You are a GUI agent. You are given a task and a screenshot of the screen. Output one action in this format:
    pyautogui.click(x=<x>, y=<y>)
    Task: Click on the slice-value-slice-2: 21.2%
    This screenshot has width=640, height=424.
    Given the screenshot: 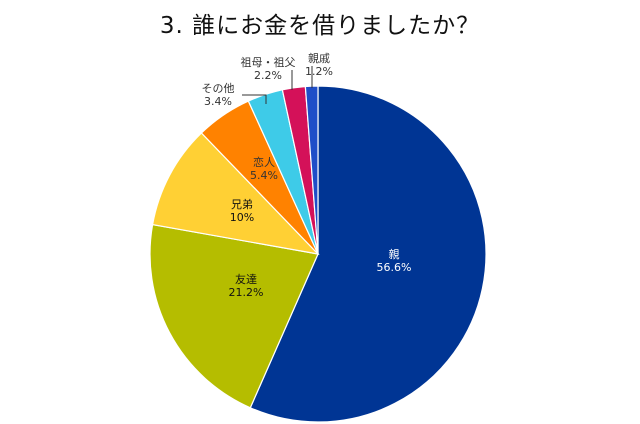 What is the action you would take?
    pyautogui.click(x=246, y=292)
    